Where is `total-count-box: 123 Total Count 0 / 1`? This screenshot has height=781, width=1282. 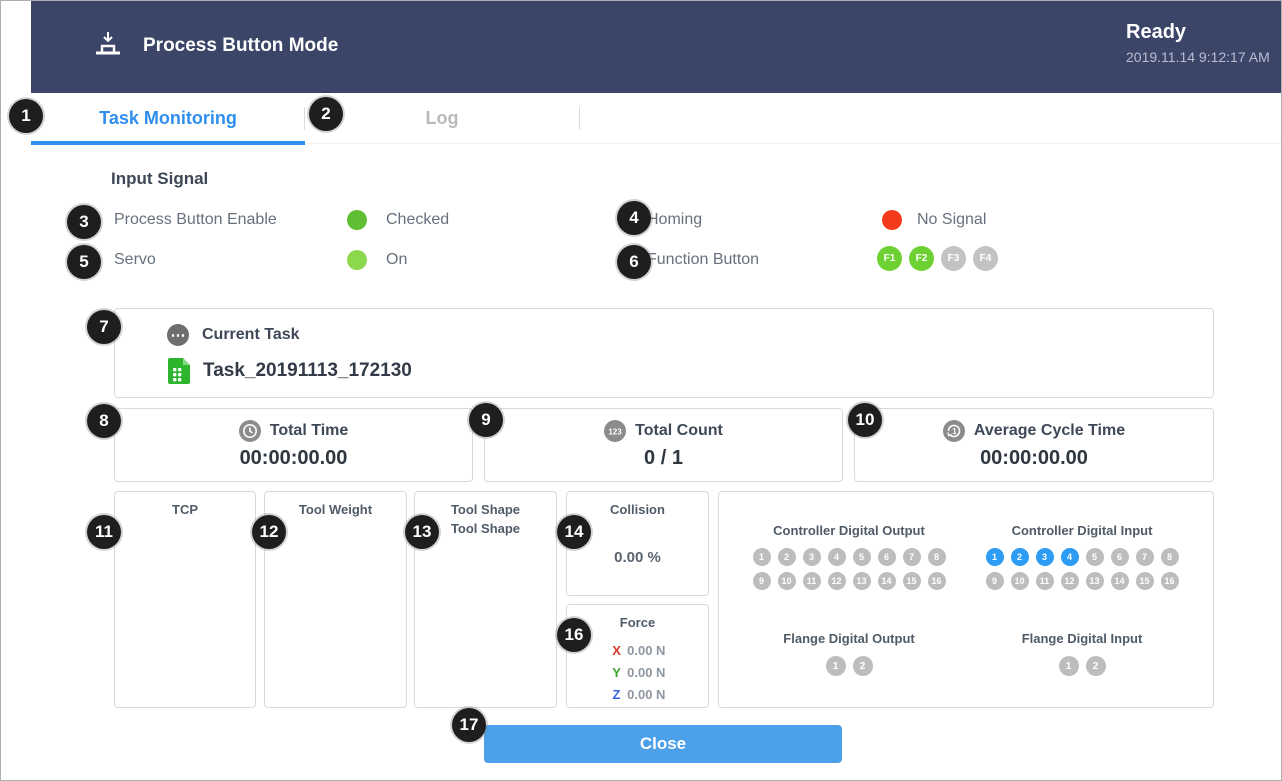 total-count-box: 123 Total Count 0 / 1 is located at coordinates (663, 445).